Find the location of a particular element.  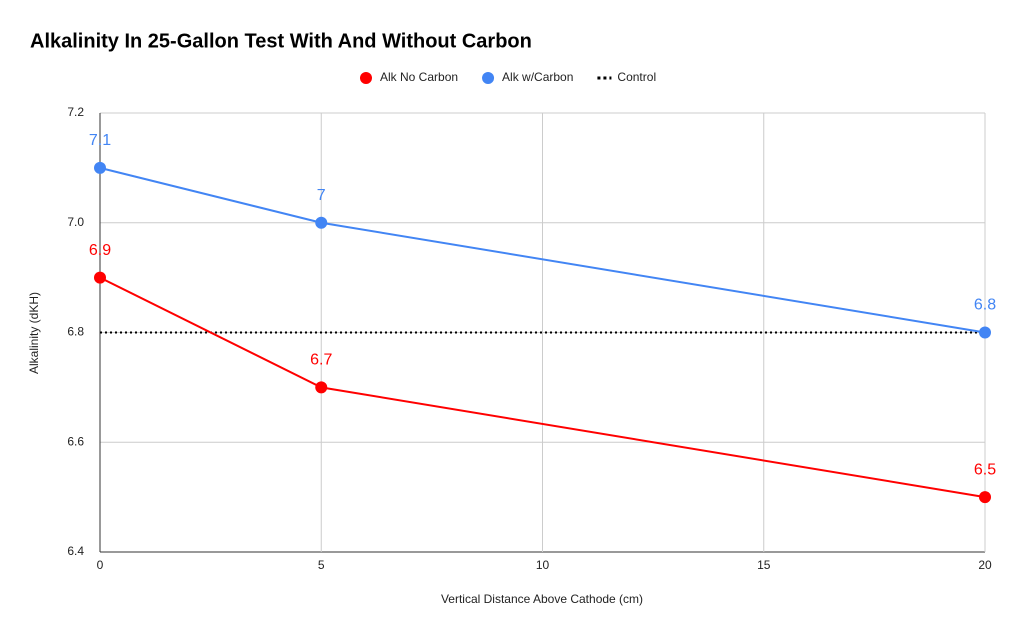

x-tick-label: 20 is located at coordinates (985, 565).